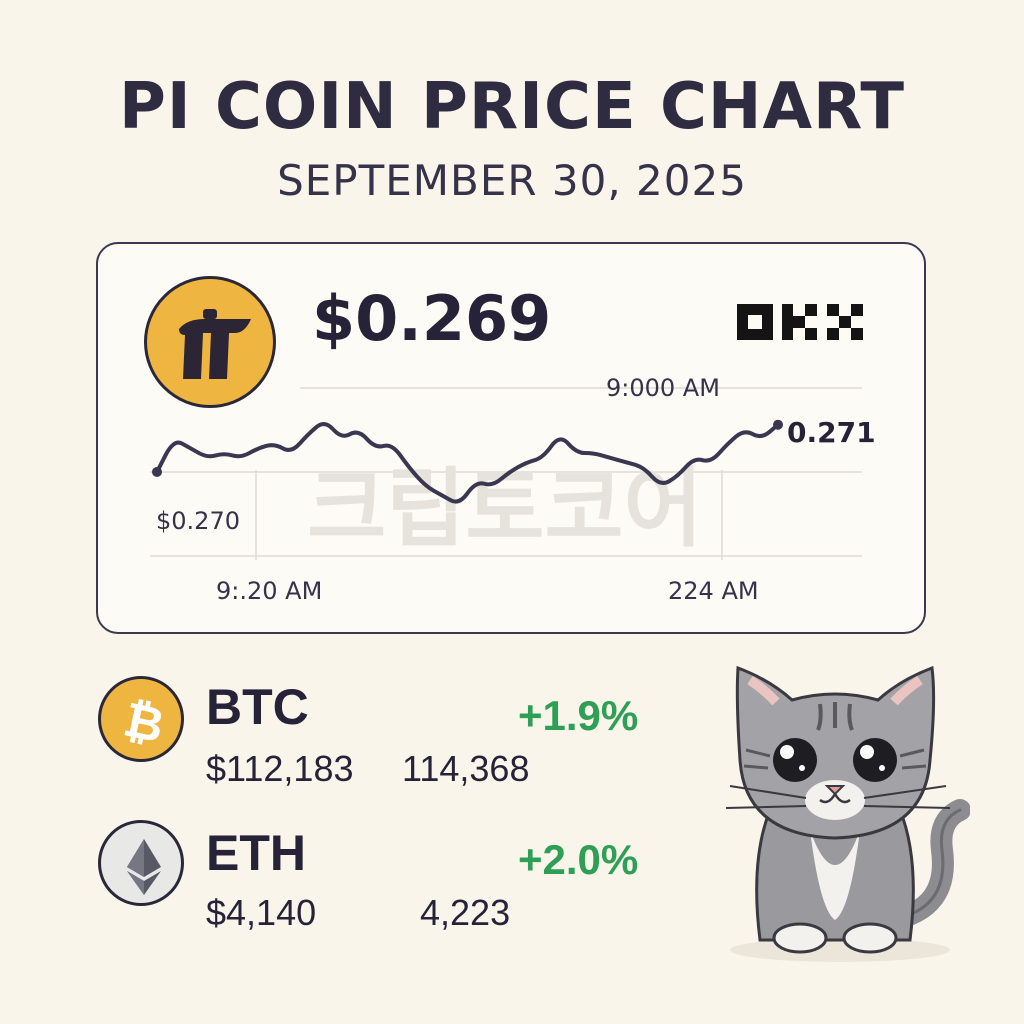 The height and width of the screenshot is (1024, 1024). I want to click on price-series-line, so click(467, 463).